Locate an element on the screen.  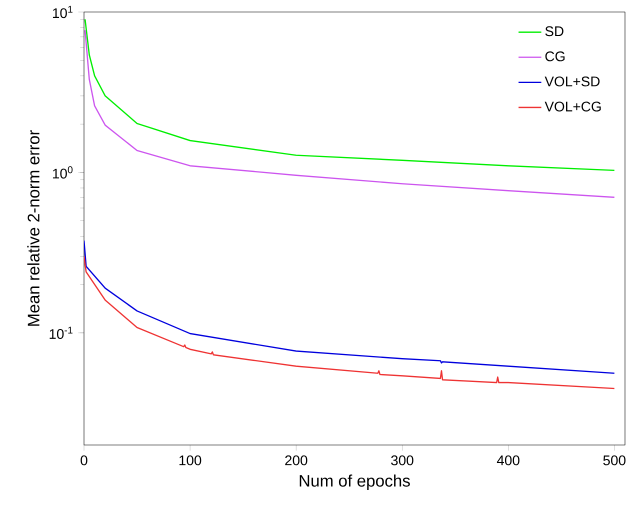
x-tick-label: 400 is located at coordinates (508, 460).